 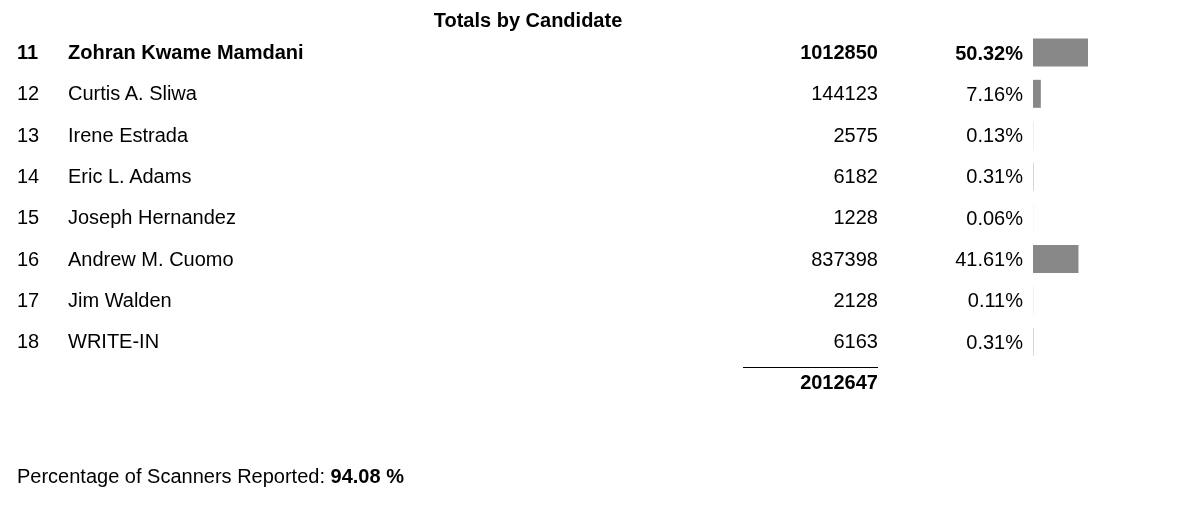 I want to click on text: 2128, so click(x=855, y=300).